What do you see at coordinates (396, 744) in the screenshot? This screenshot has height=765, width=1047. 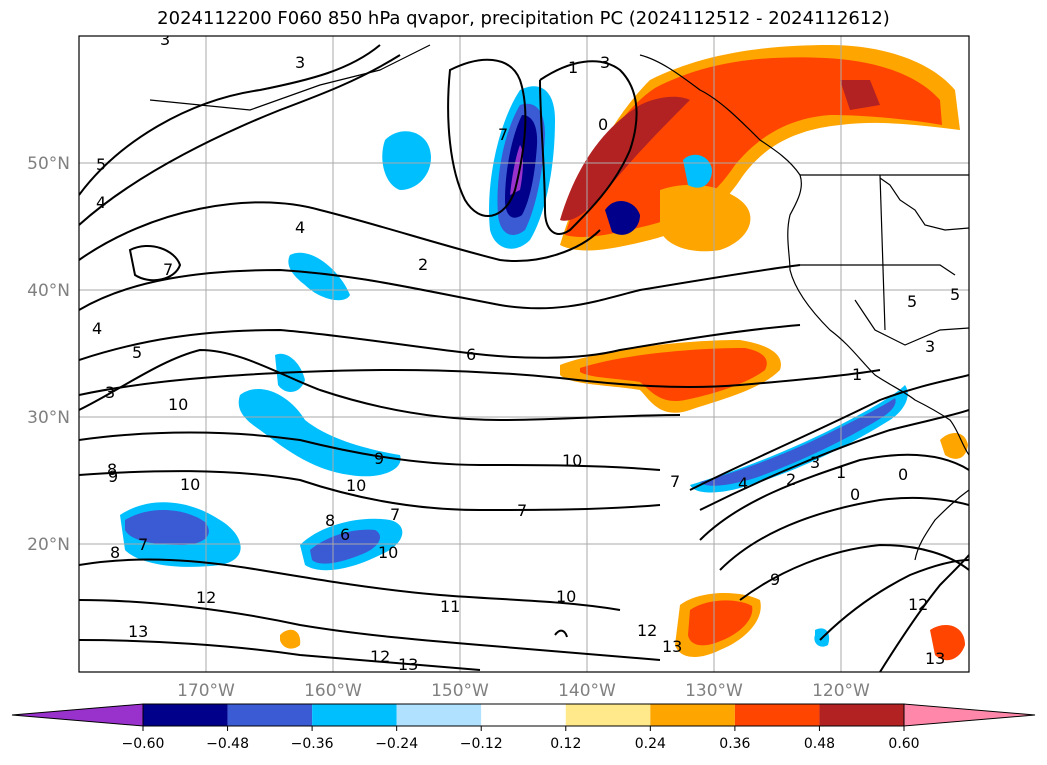 I see `colorbar-tick-label: −0.24` at bounding box center [396, 744].